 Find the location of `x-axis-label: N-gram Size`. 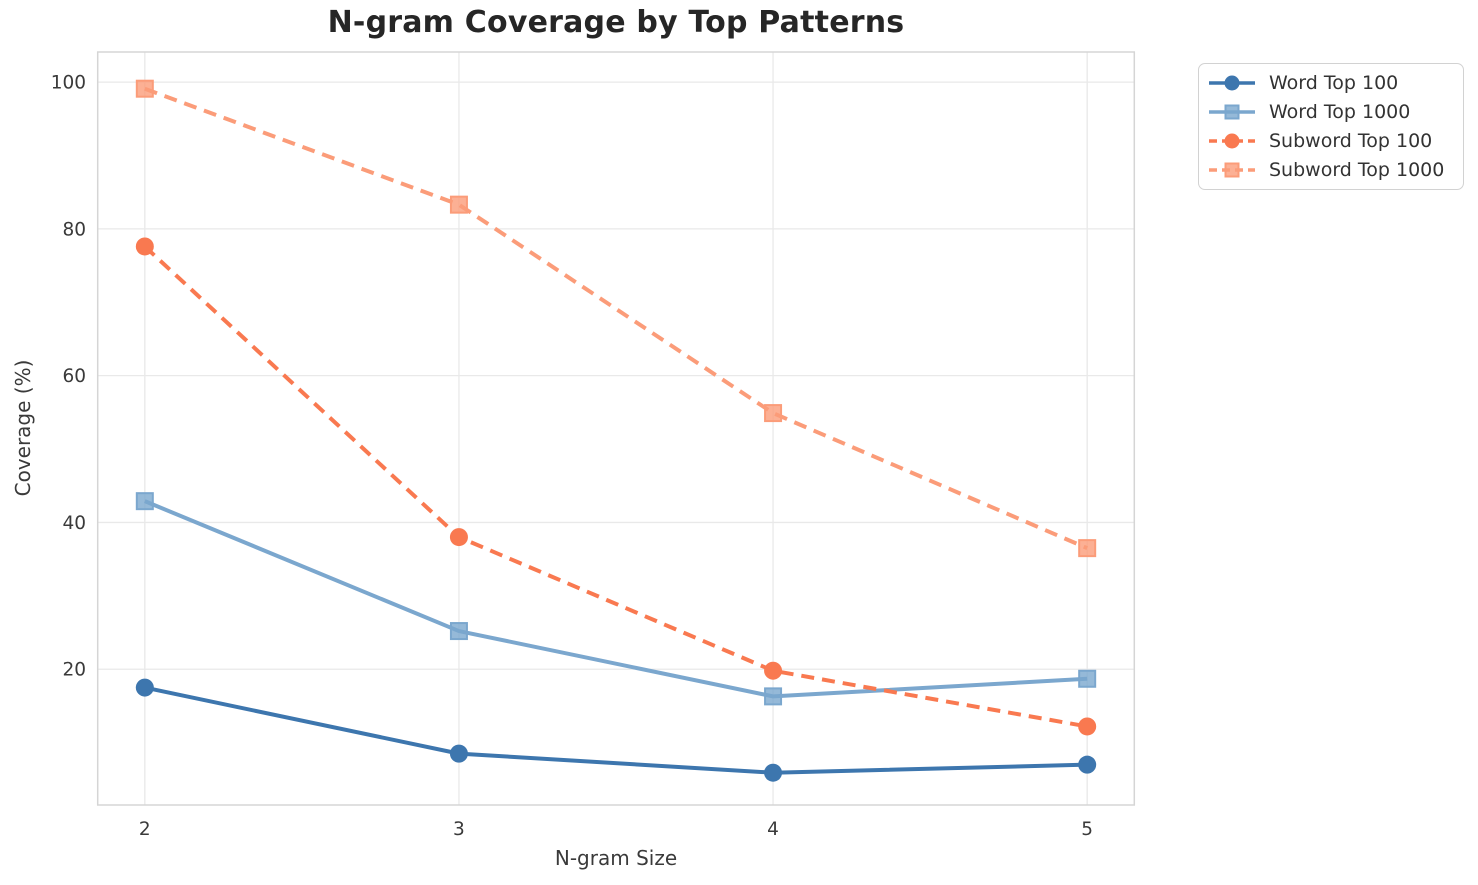

x-axis-label: N-gram Size is located at coordinates (616, 858).